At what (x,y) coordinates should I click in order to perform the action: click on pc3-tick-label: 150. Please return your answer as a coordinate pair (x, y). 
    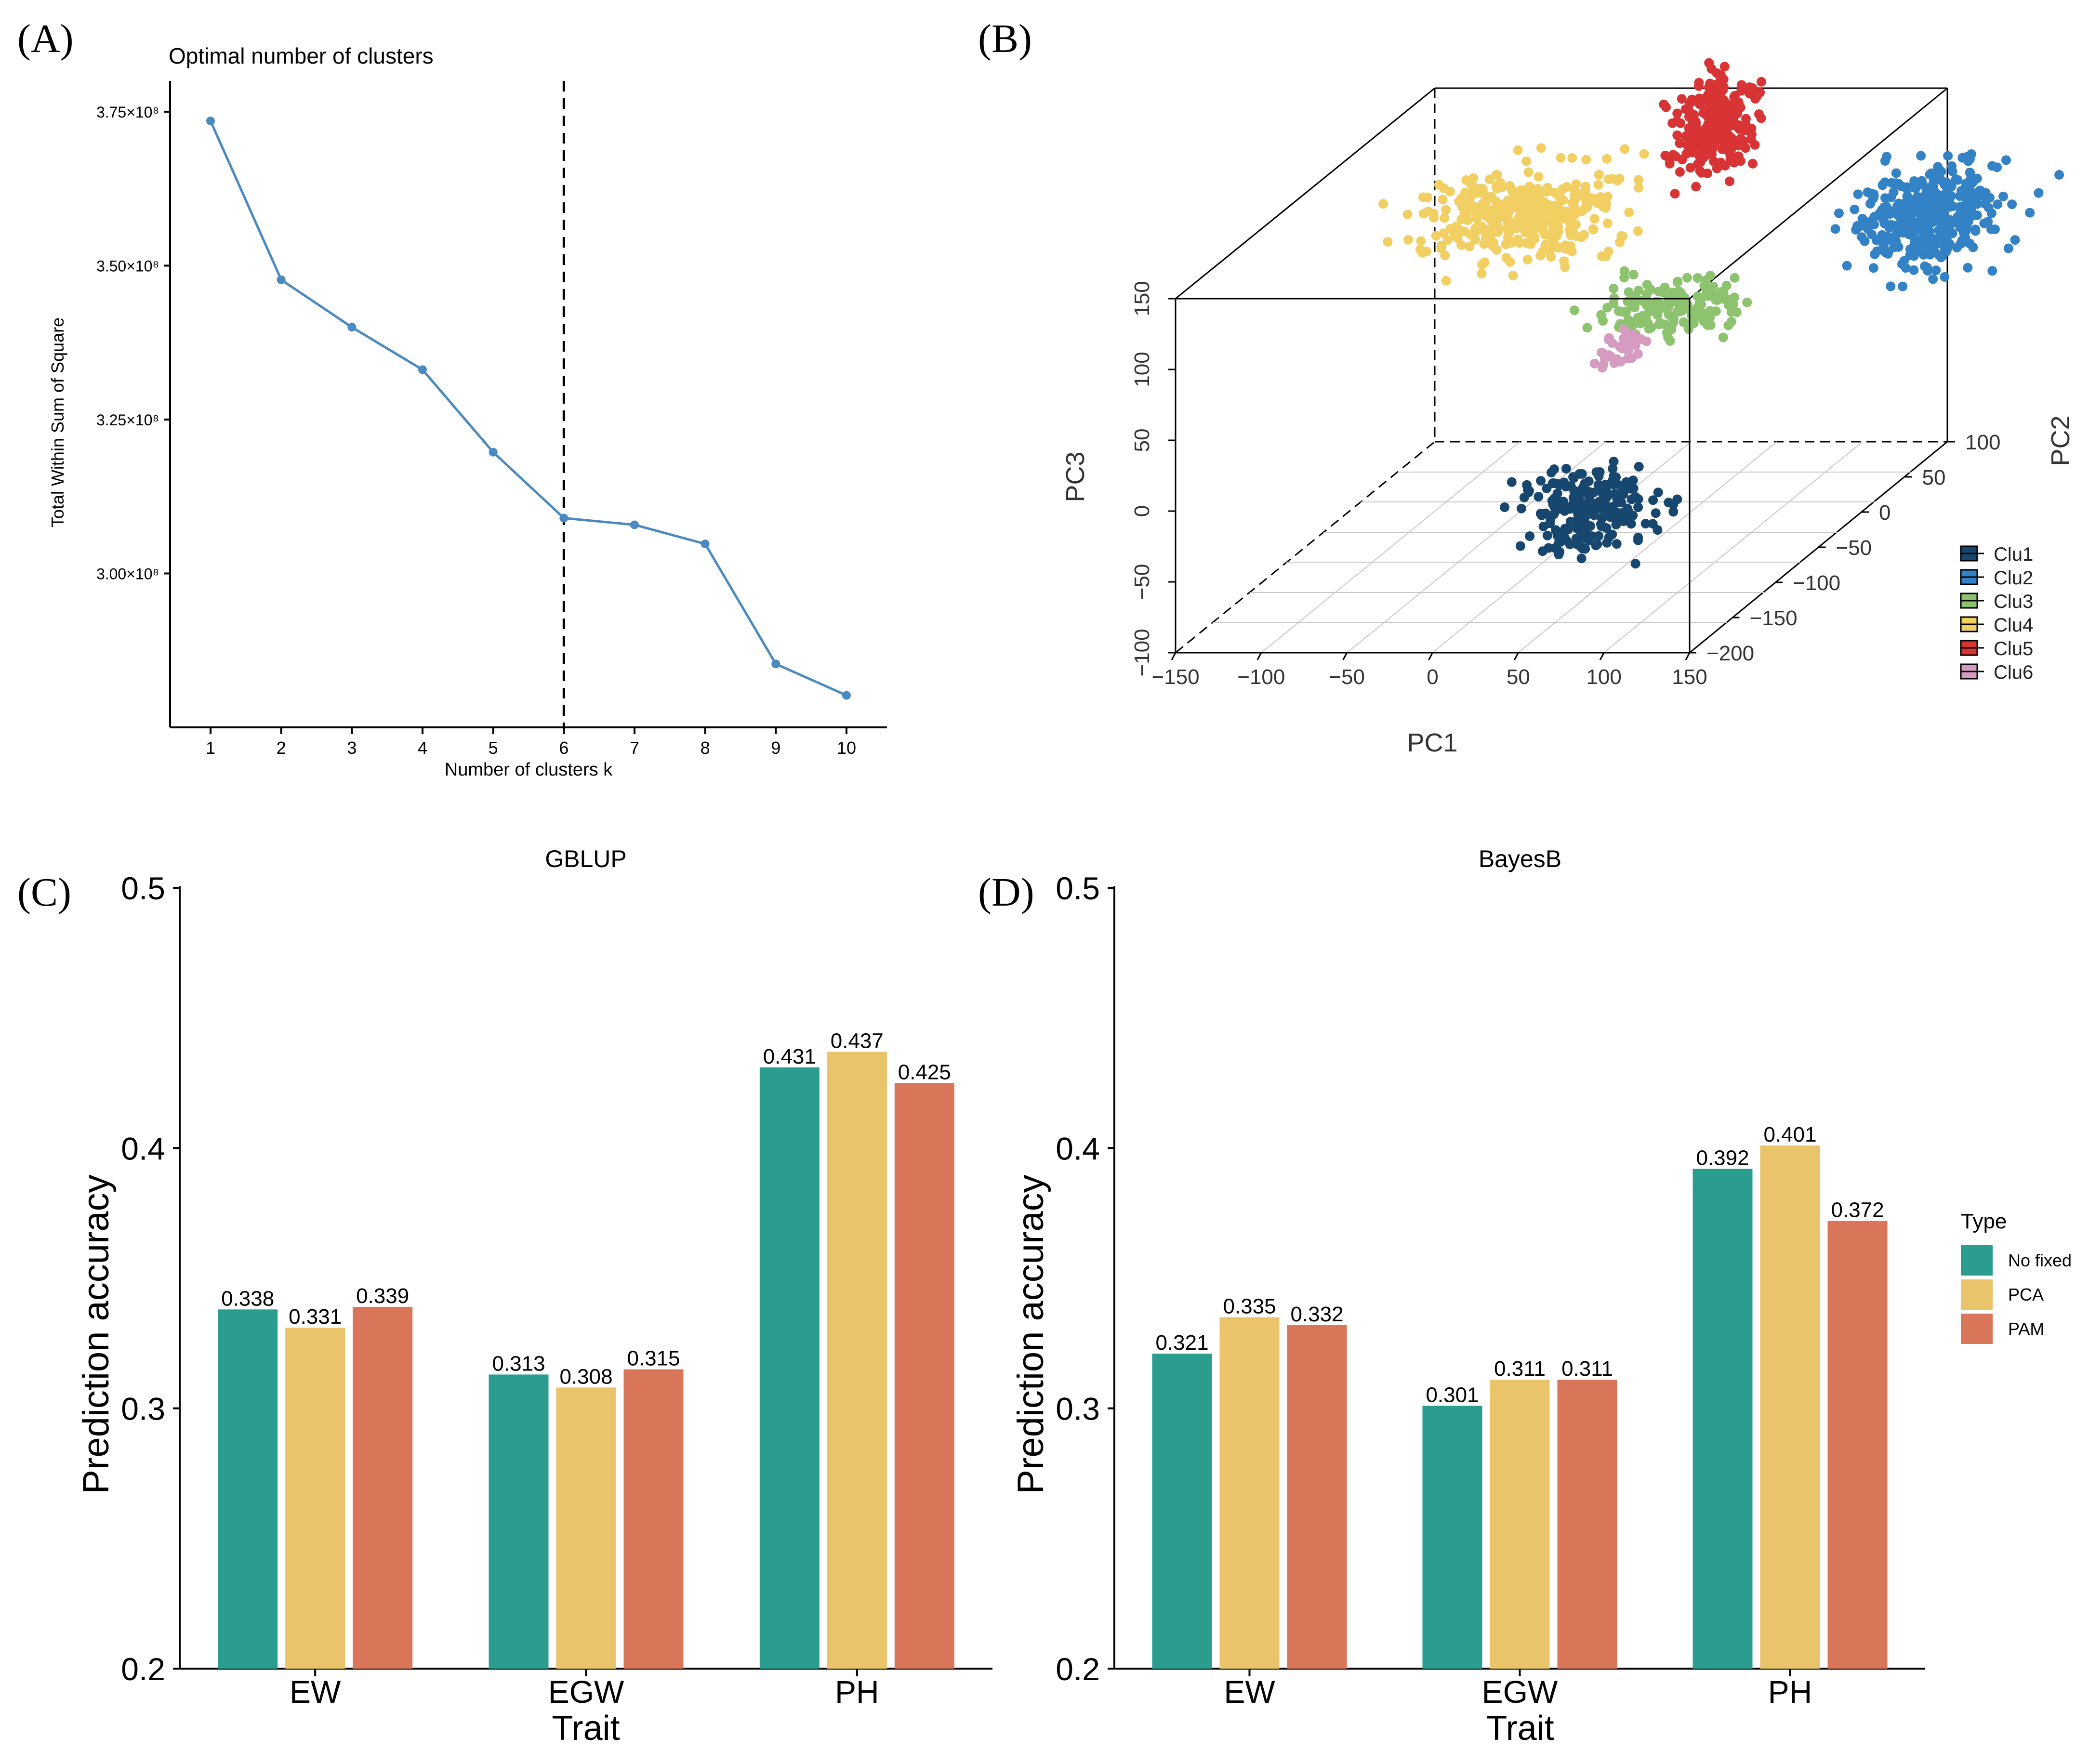
    Looking at the image, I should click on (1142, 298).